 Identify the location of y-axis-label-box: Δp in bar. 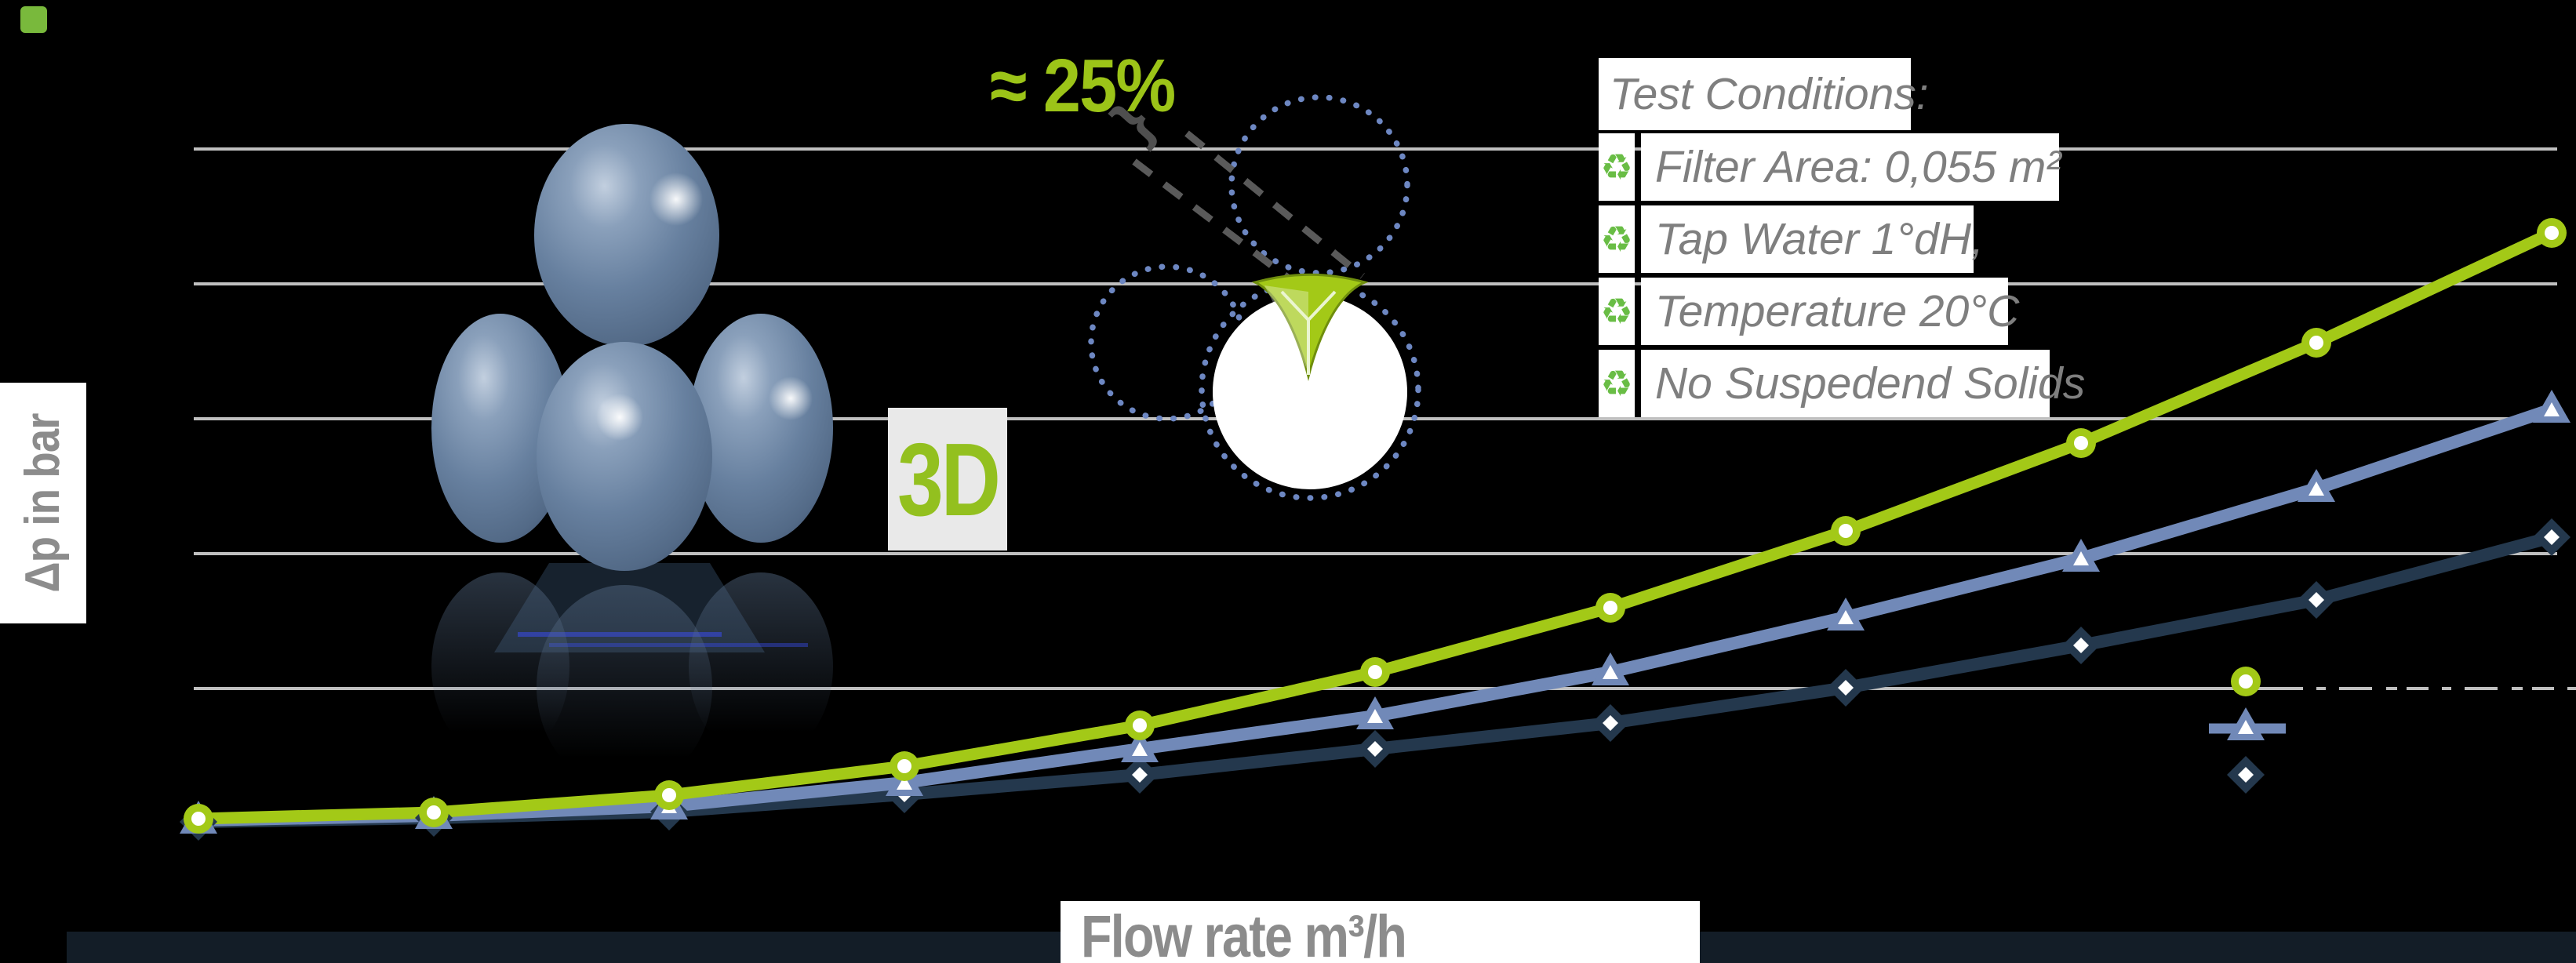
(43, 503).